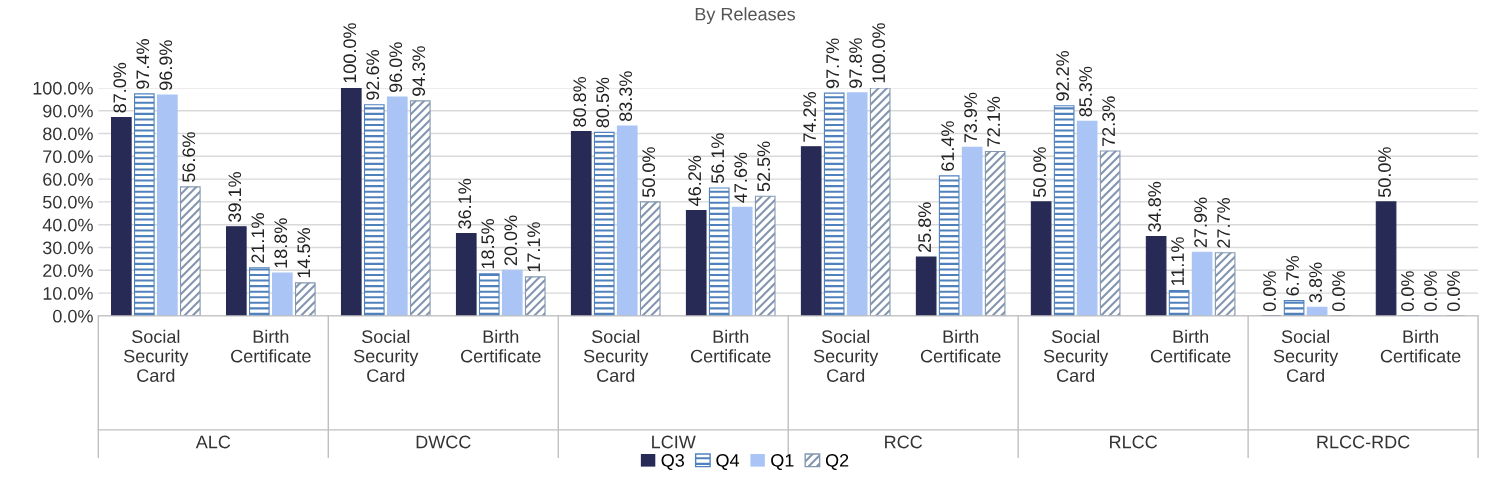 This screenshot has width=1490, height=483. Describe the element at coordinates (856, 63) in the screenshot. I see `data-label: 97.8%` at that location.